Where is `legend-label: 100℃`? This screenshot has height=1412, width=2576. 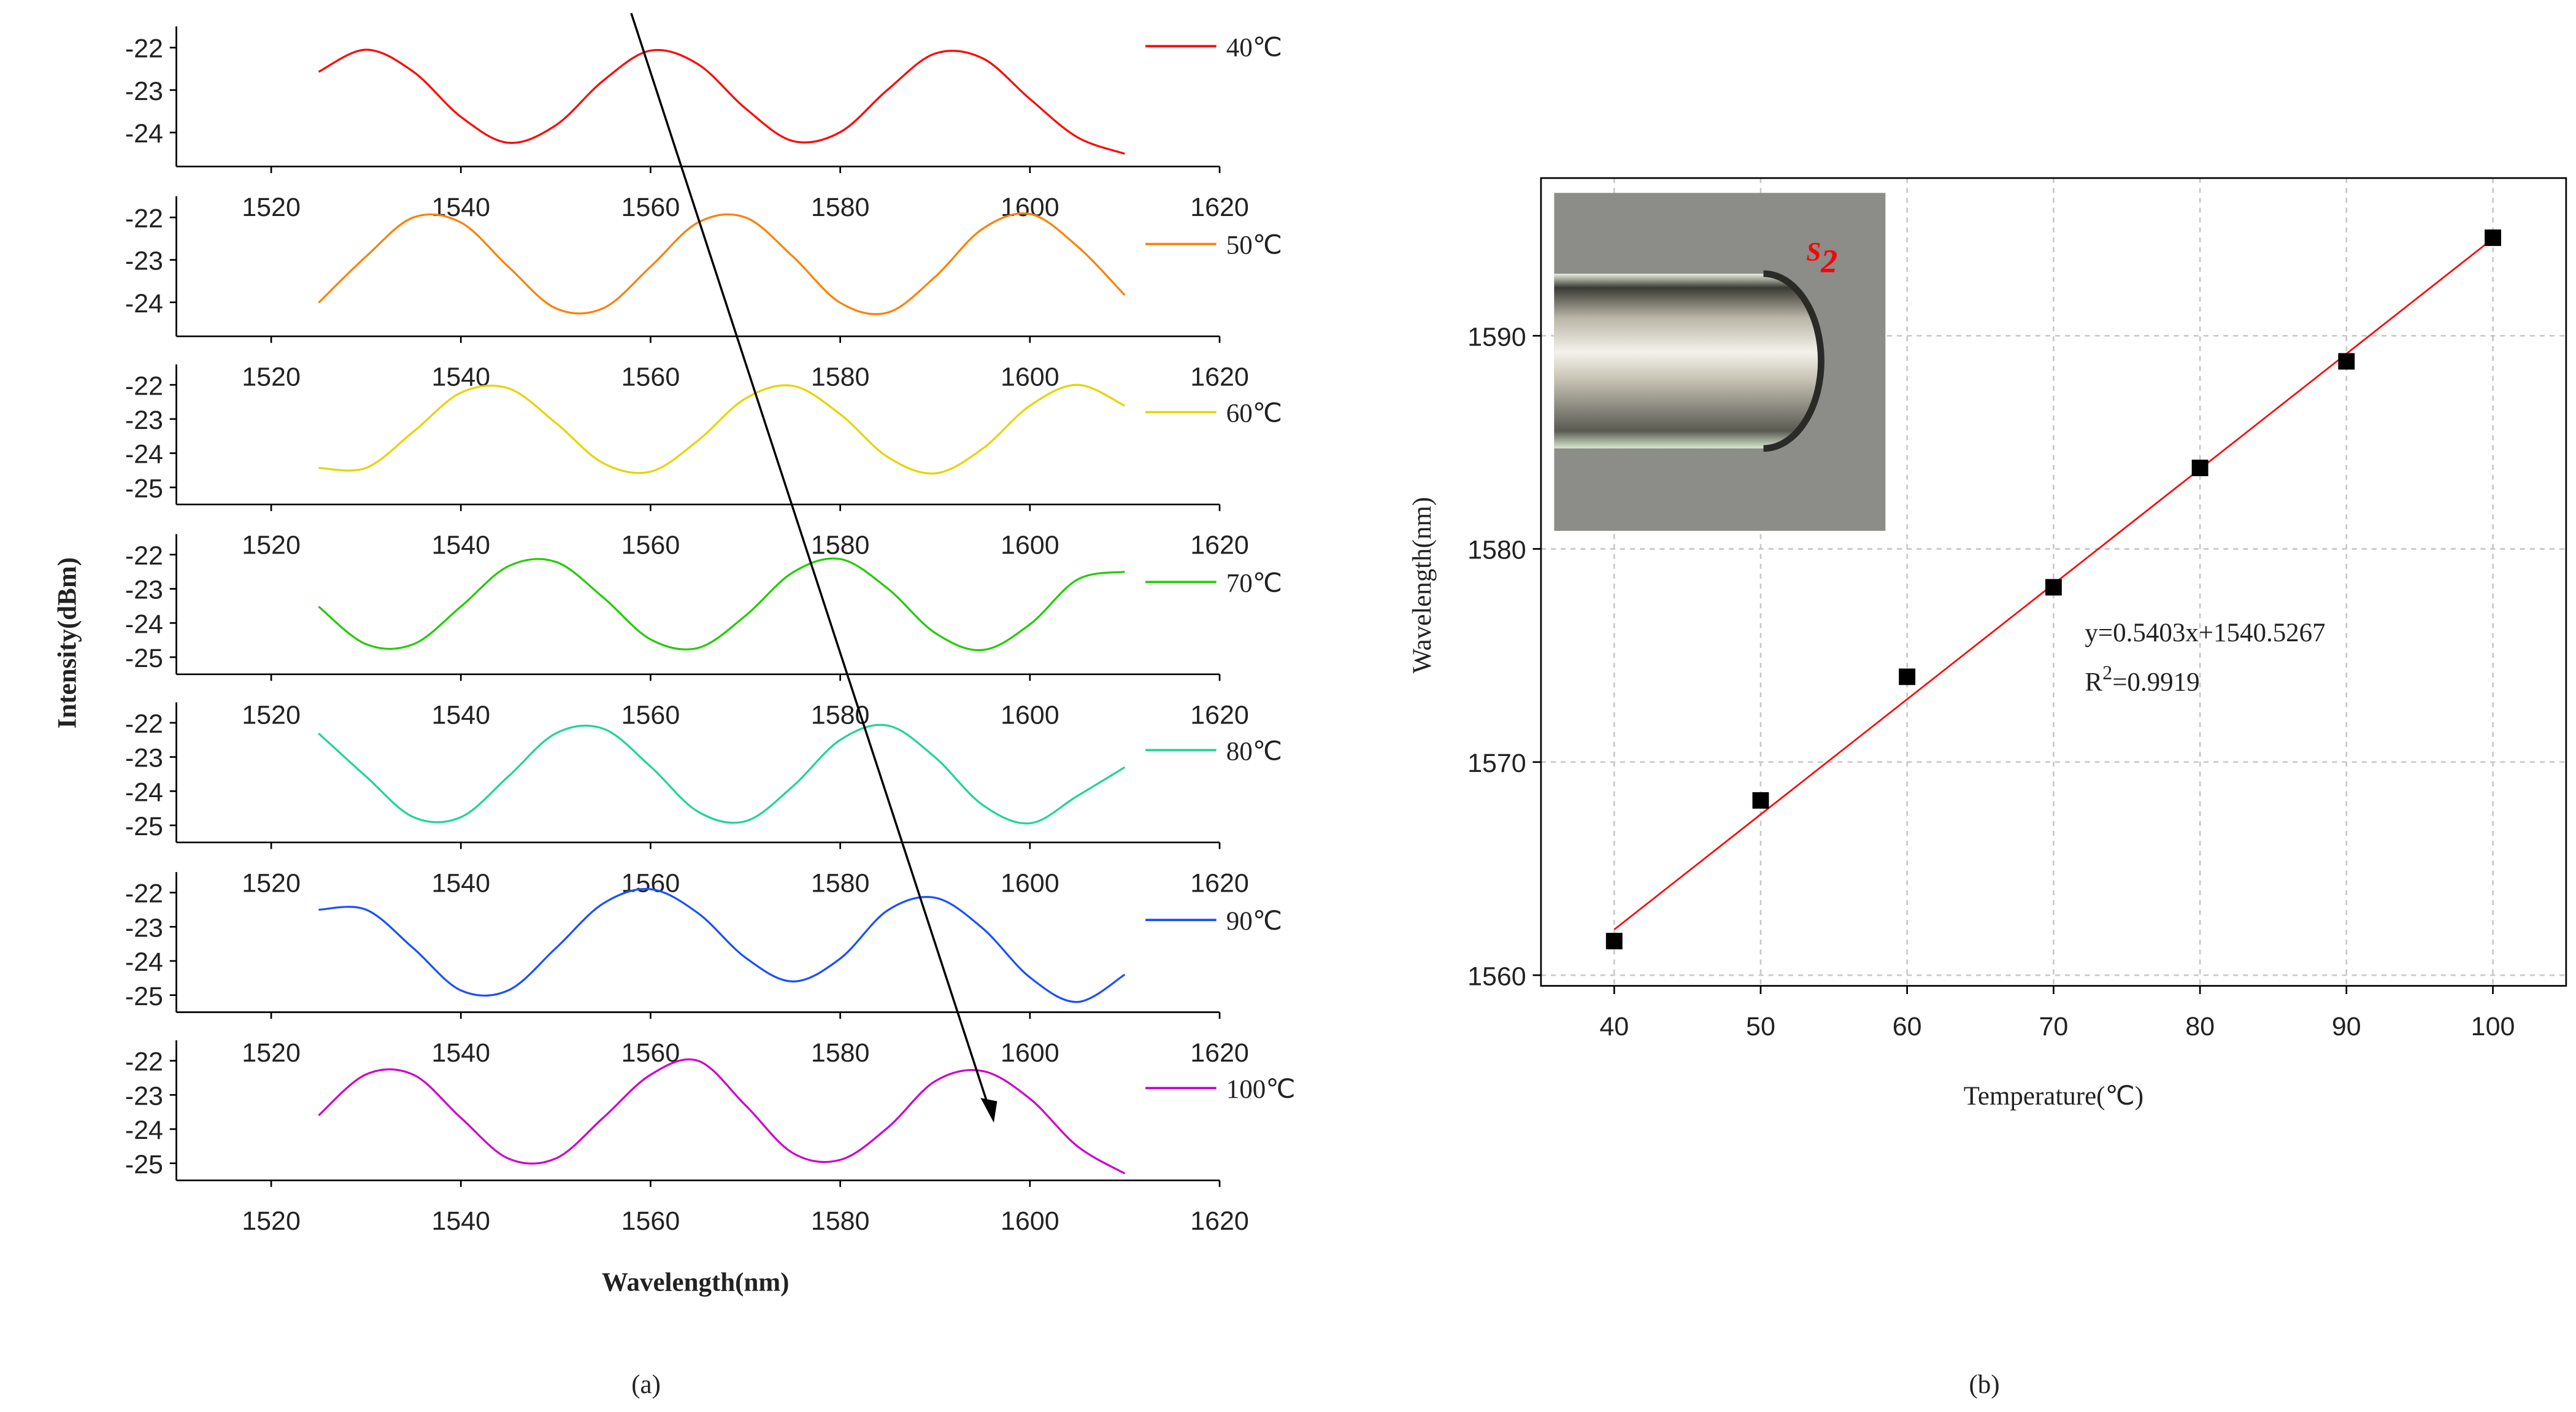
legend-label: 100℃ is located at coordinates (1261, 1089).